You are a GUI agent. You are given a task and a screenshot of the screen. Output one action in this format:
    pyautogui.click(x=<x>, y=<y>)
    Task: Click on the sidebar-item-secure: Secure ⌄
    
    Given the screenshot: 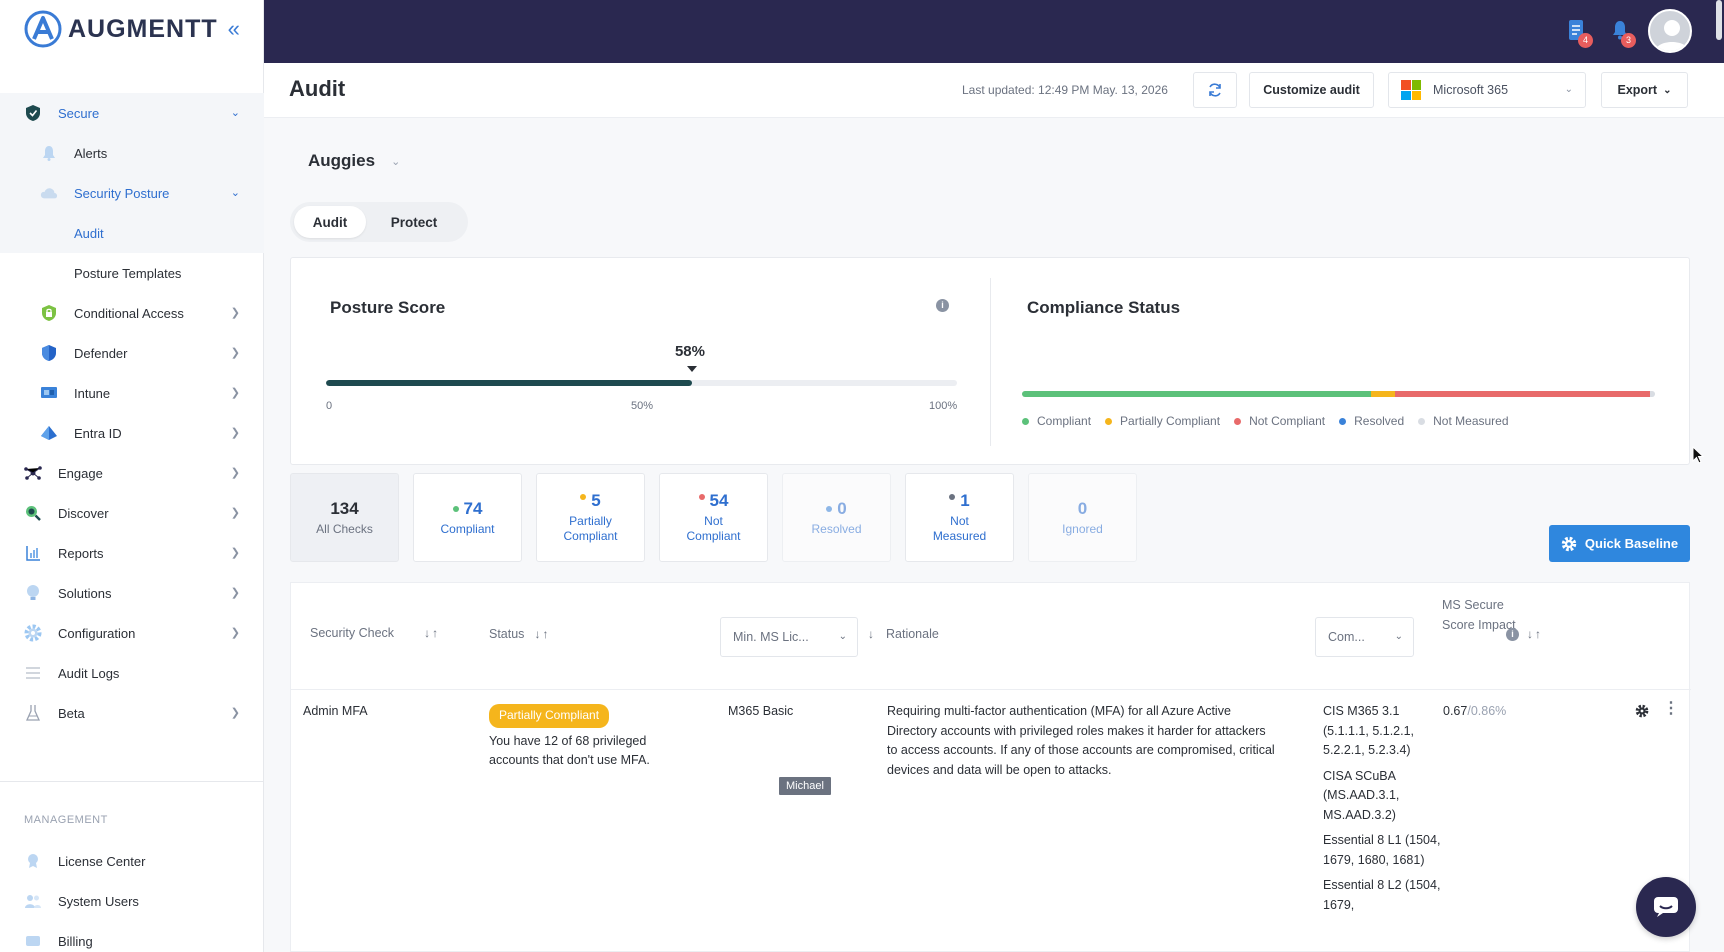 What is the action you would take?
    pyautogui.click(x=132, y=113)
    